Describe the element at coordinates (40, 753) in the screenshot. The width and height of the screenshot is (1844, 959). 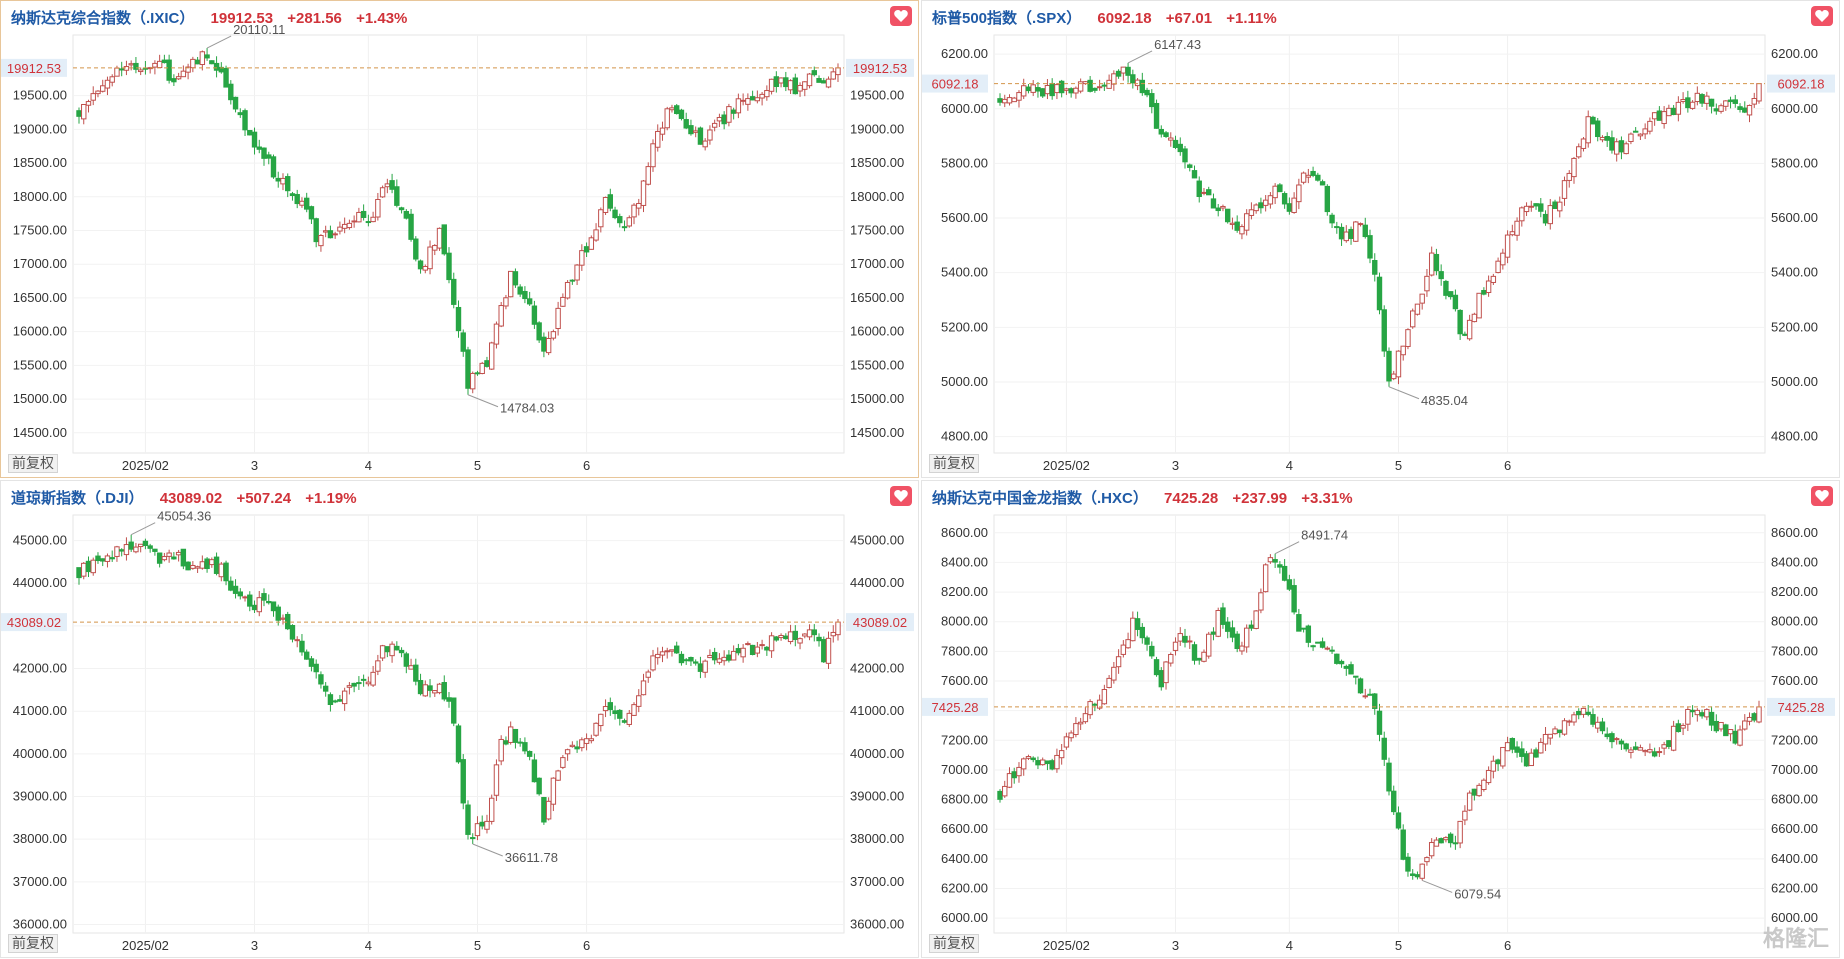
I see `y-tick-label-left: 40000.00` at that location.